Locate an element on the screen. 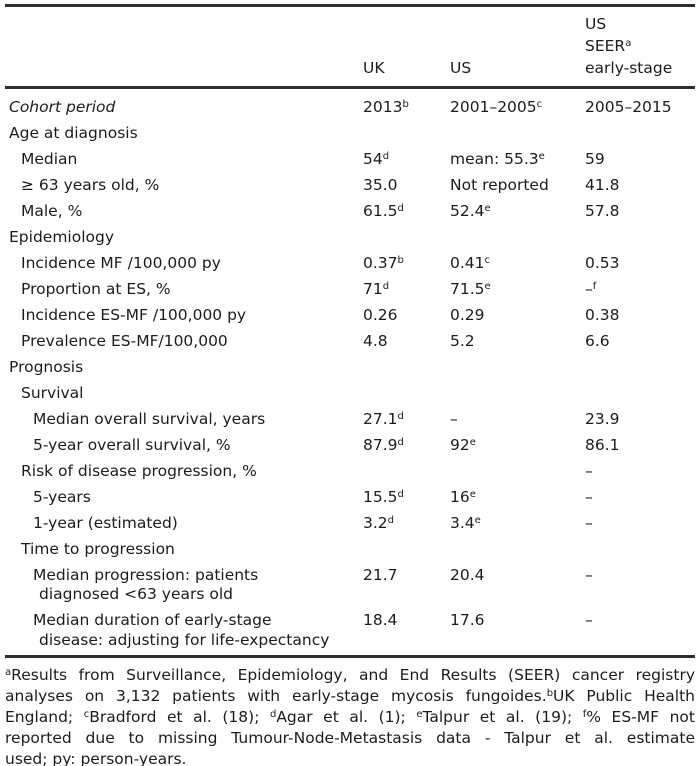  cell-uk: 87.9d is located at coordinates (383, 444).